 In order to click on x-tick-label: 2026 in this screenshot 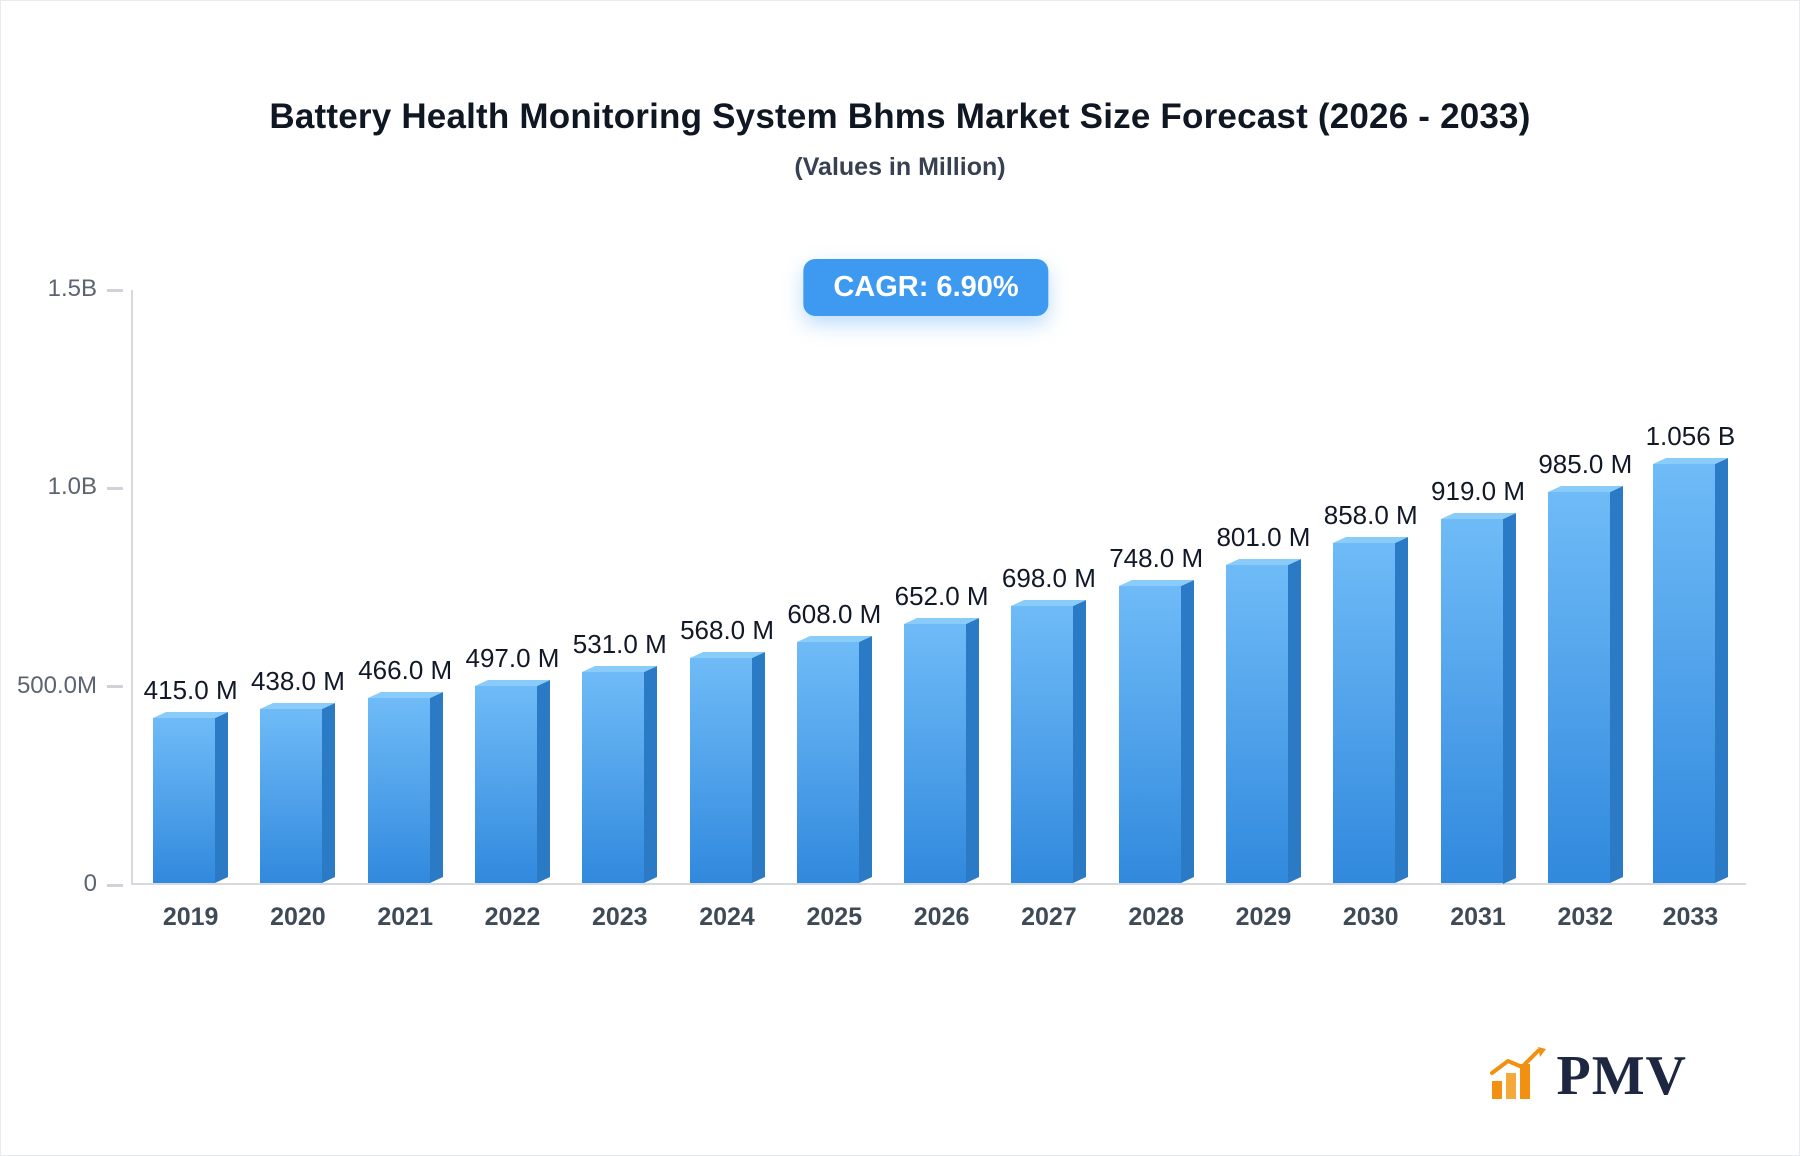, I will do `click(941, 917)`.